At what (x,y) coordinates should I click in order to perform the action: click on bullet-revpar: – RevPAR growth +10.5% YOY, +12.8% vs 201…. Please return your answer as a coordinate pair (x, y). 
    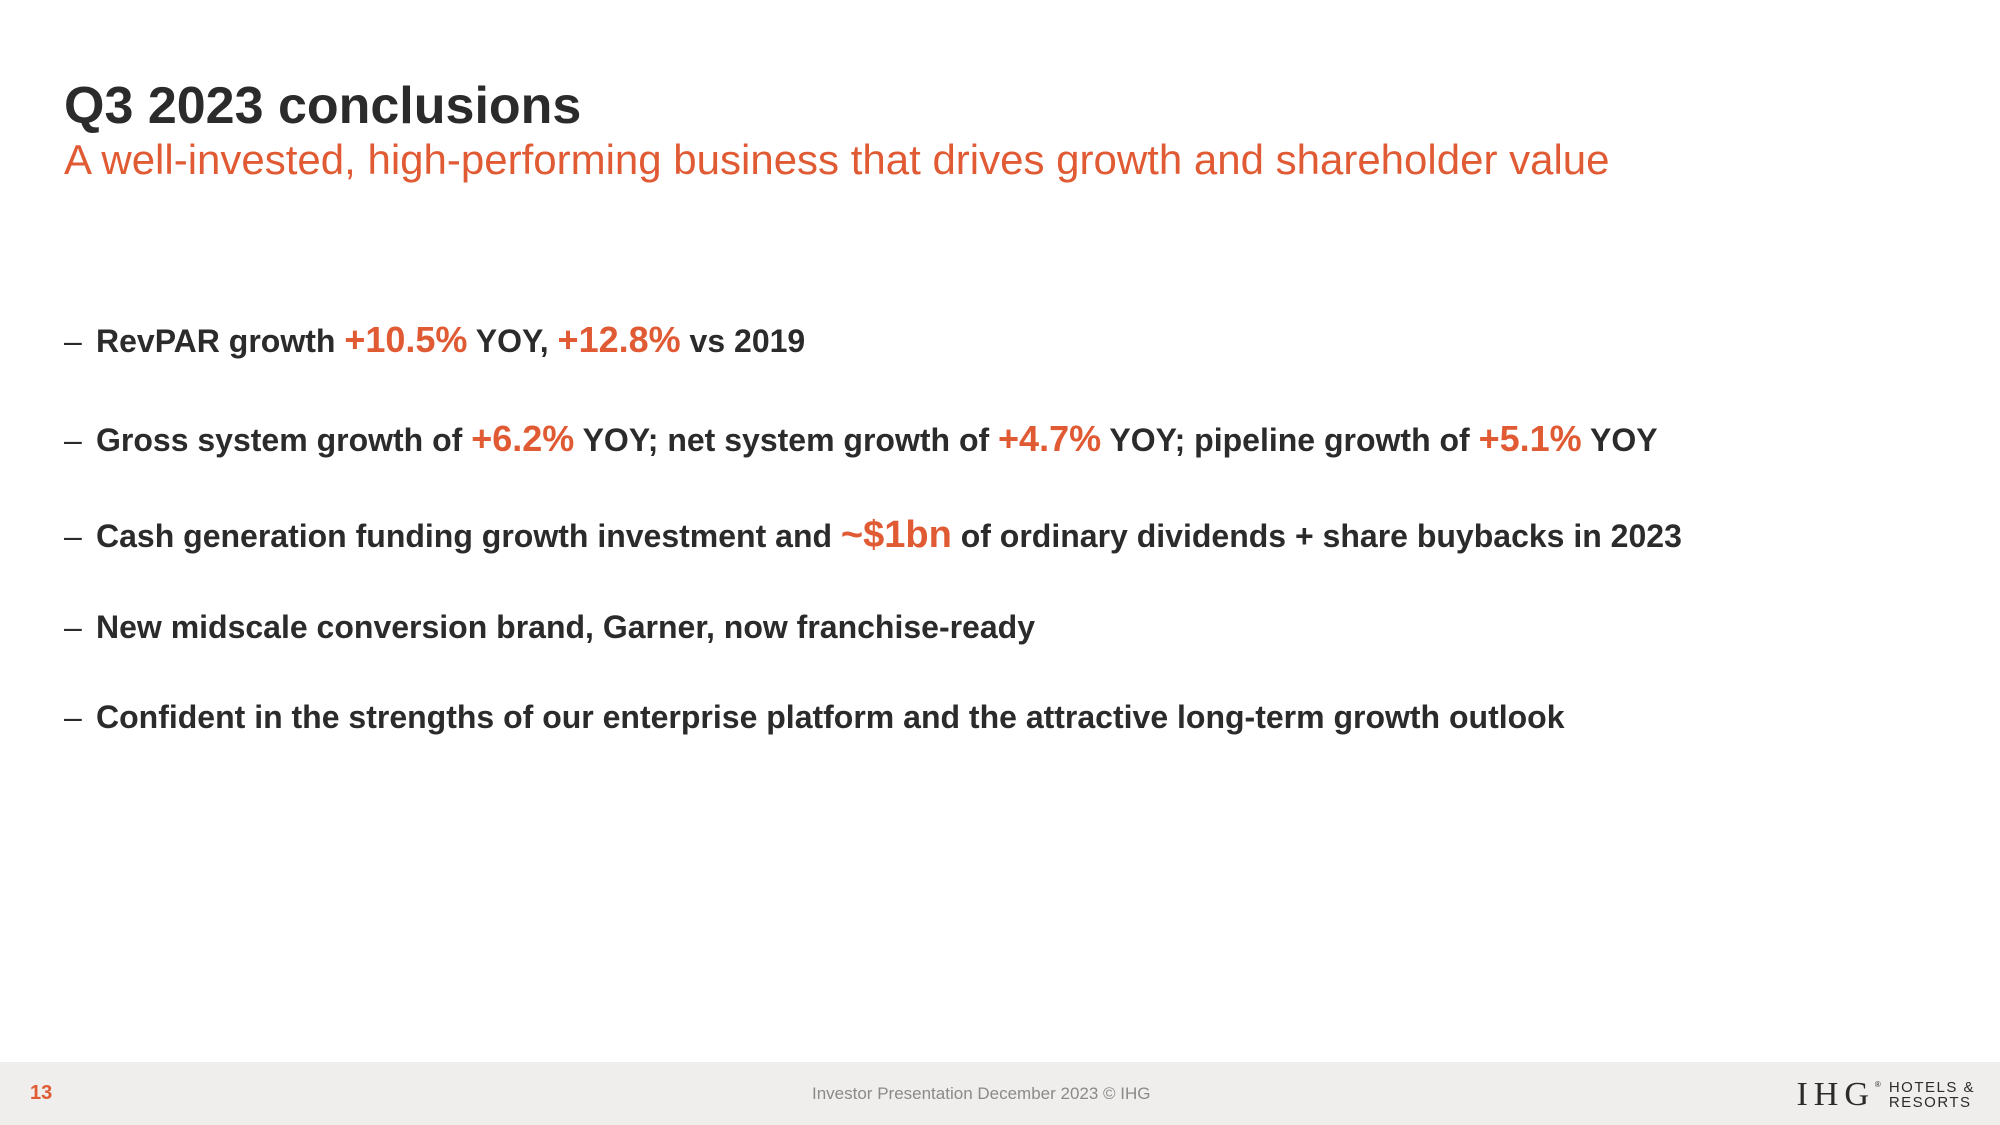
    Looking at the image, I should click on (434, 340).